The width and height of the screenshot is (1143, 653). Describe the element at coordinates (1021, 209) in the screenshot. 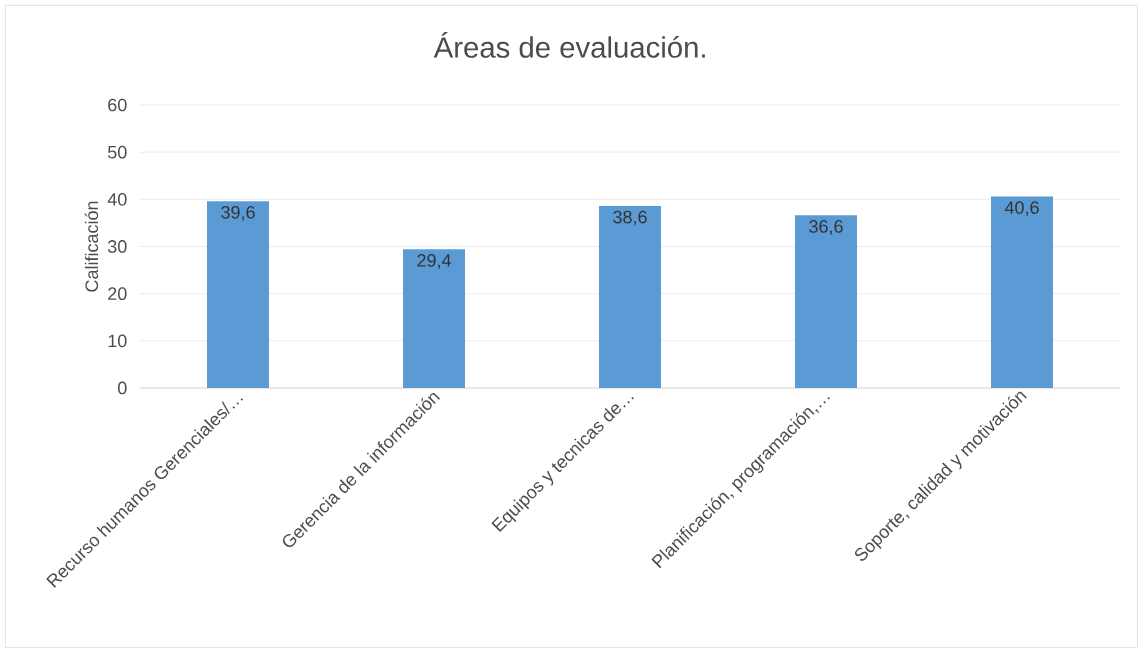

I see `data-label: 40,6` at that location.